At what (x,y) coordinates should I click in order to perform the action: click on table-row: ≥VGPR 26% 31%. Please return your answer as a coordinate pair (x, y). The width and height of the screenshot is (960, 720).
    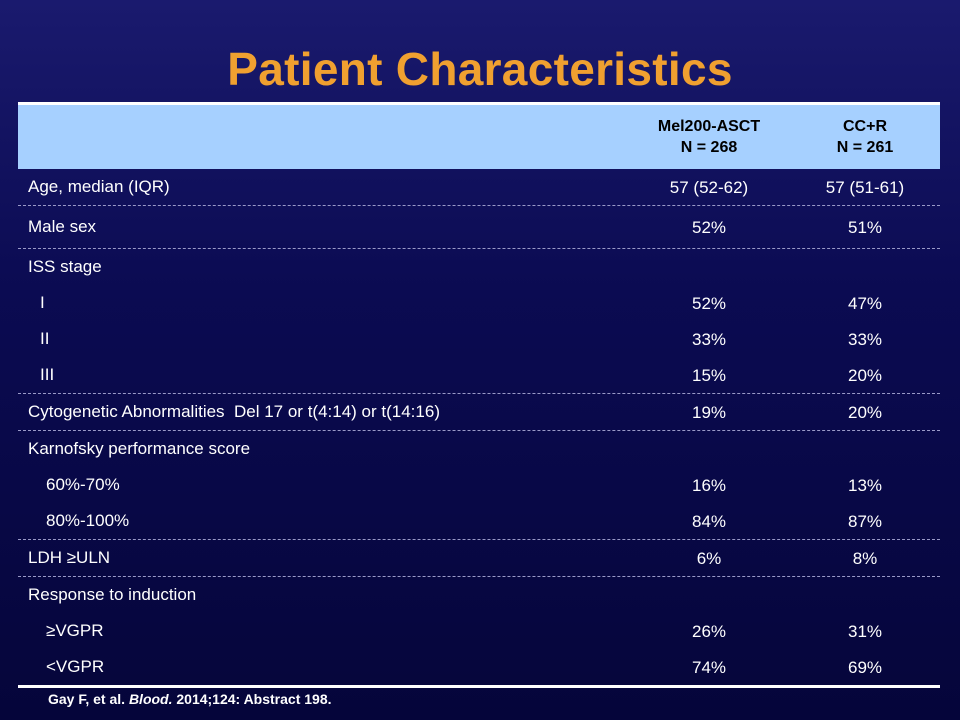
    Looking at the image, I should click on (479, 631).